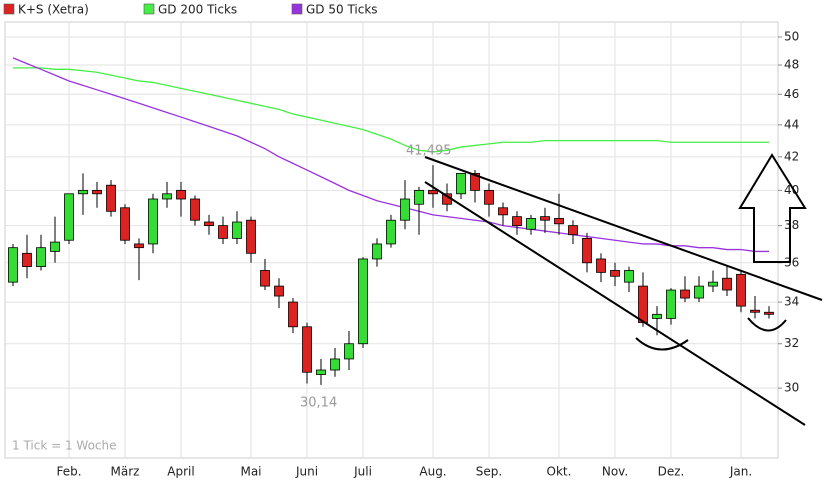 The image size is (825, 488). What do you see at coordinates (791, 262) in the screenshot?
I see `y-tick-label: 36` at bounding box center [791, 262].